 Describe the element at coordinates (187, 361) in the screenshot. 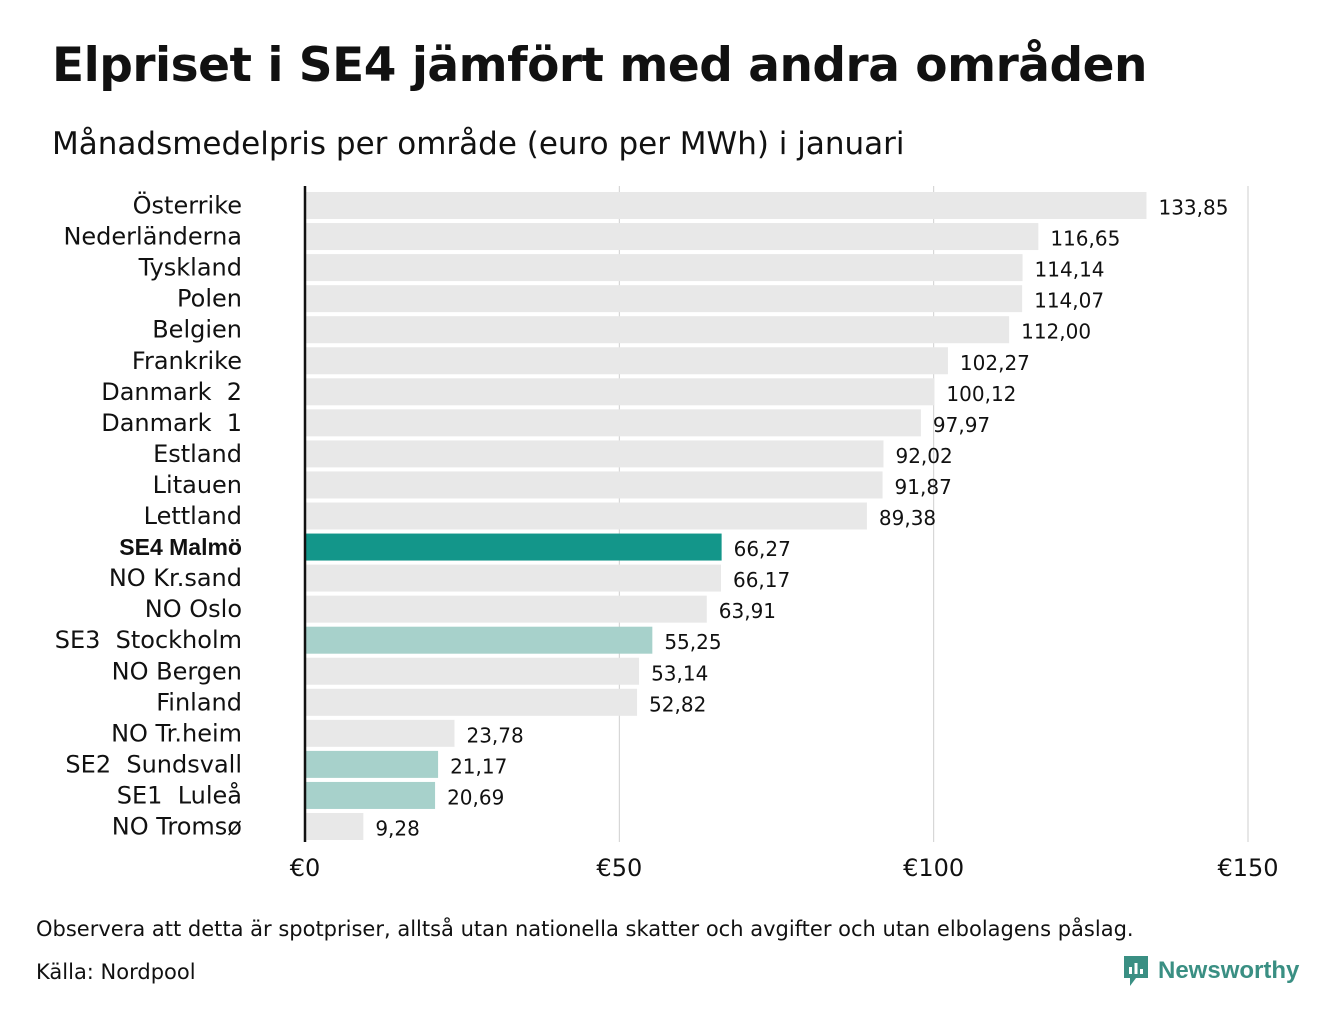

I see `category-label: Frankrike` at that location.